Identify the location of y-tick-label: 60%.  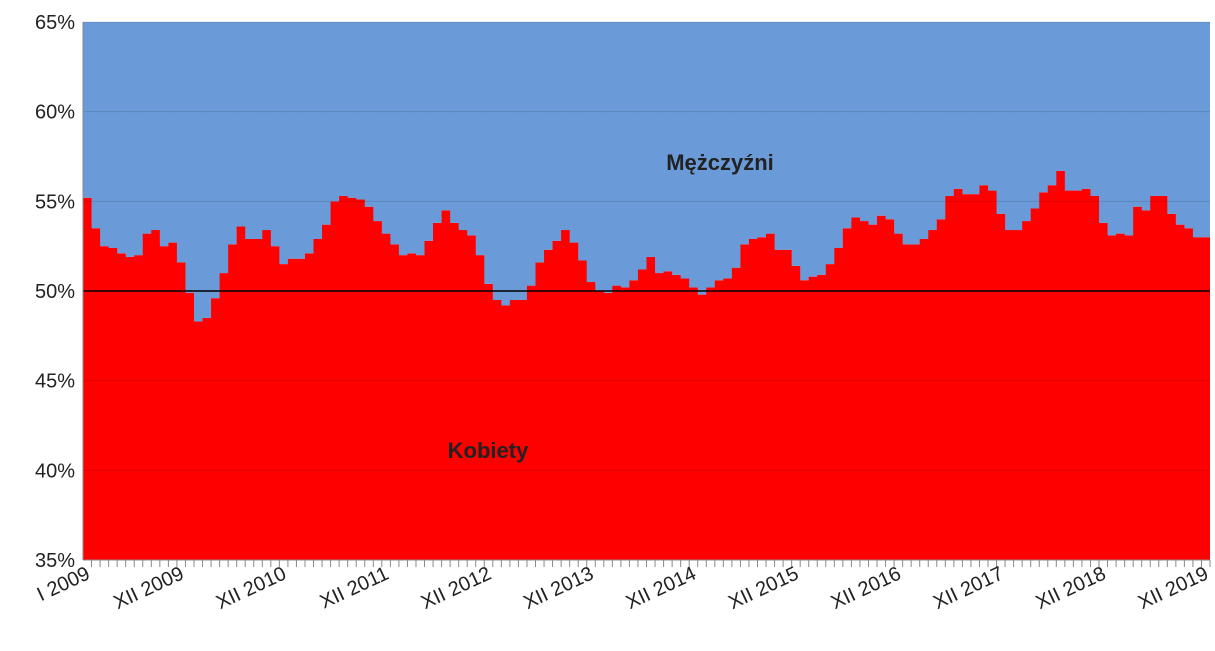
(55, 113).